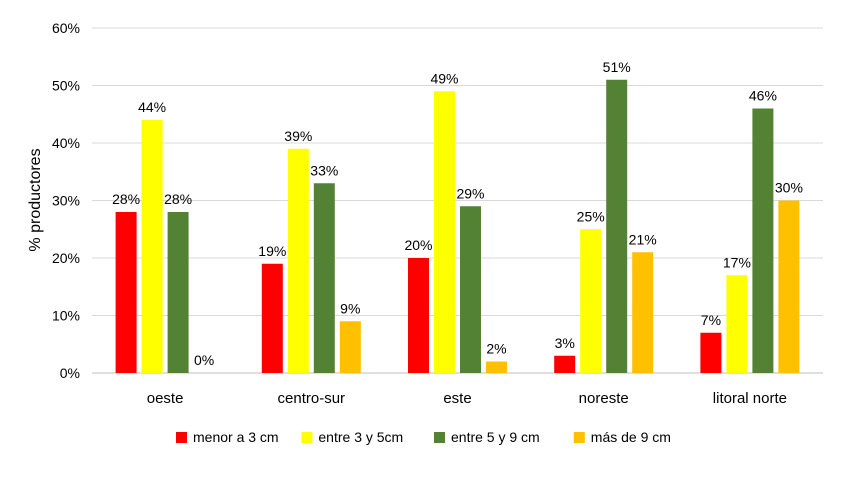  I want to click on y-axis-ticks: 0% 10% 20% 30% 40% 50% 60%, so click(66, 200).